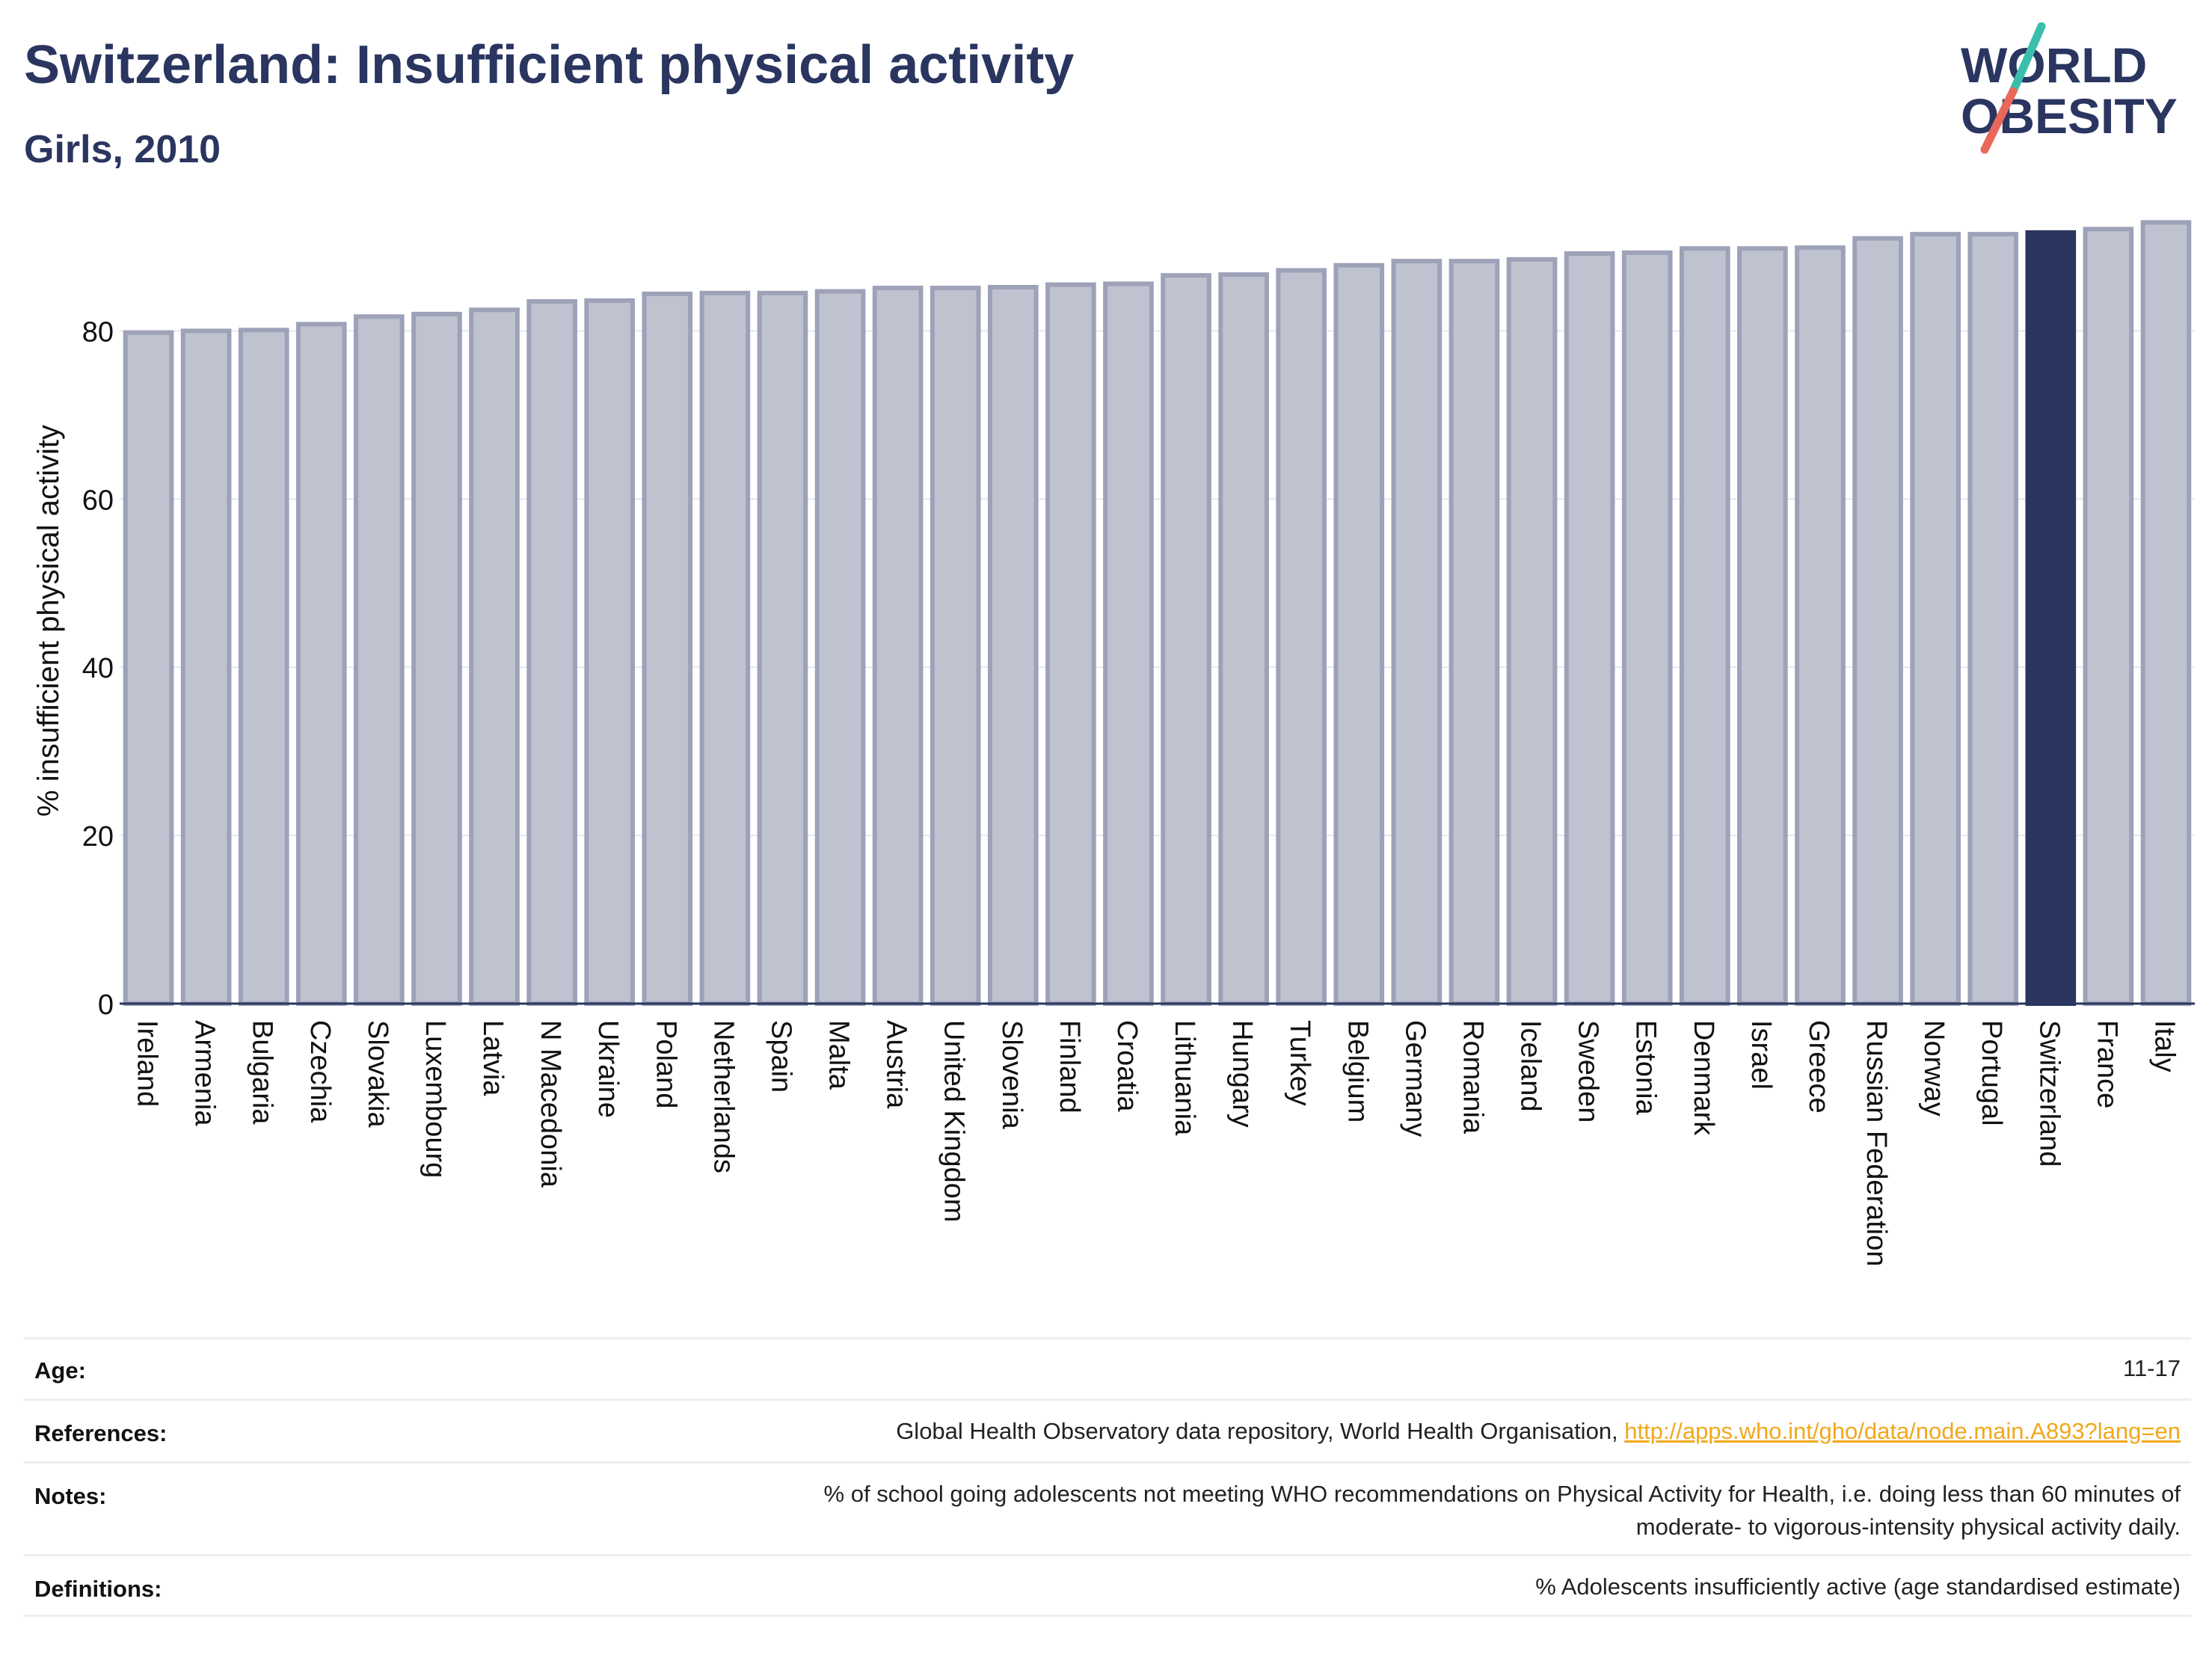 The width and height of the screenshot is (2212, 1655). What do you see at coordinates (2152, 1368) in the screenshot?
I see `age-value: 11-17` at bounding box center [2152, 1368].